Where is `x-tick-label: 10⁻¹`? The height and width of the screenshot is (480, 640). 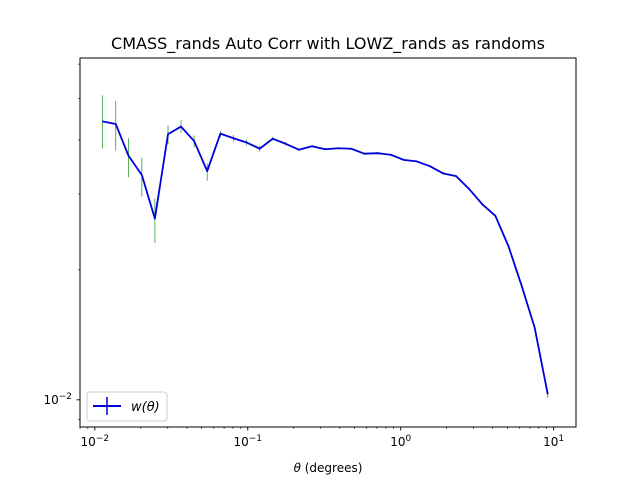
x-tick-label: 10⁻¹ is located at coordinates (247, 441).